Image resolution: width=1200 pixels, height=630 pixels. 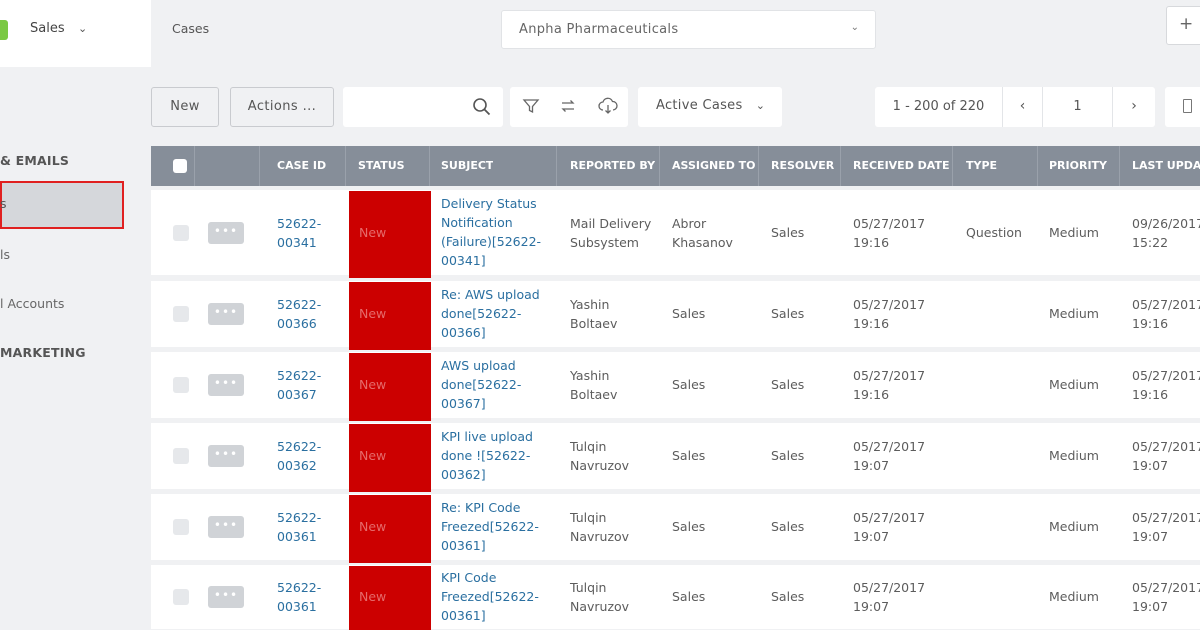 I want to click on column-header-received-date: RECEIVED DATE, so click(x=901, y=165).